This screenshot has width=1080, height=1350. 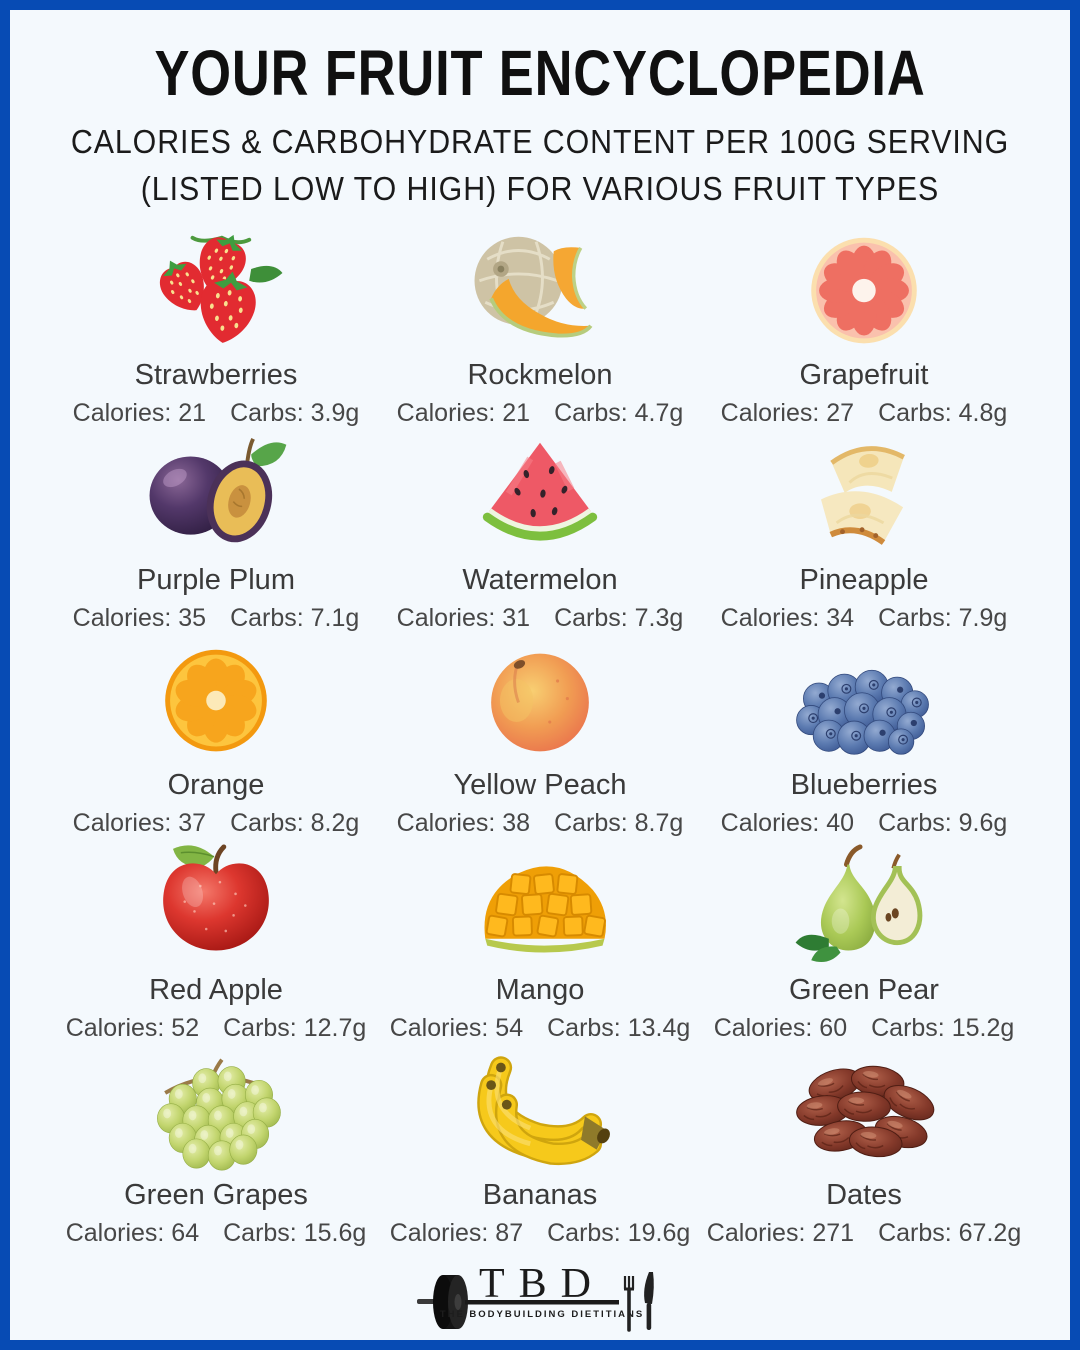 What do you see at coordinates (619, 1027) in the screenshot?
I see `fruit-carbs: Carbs: 13.4g` at bounding box center [619, 1027].